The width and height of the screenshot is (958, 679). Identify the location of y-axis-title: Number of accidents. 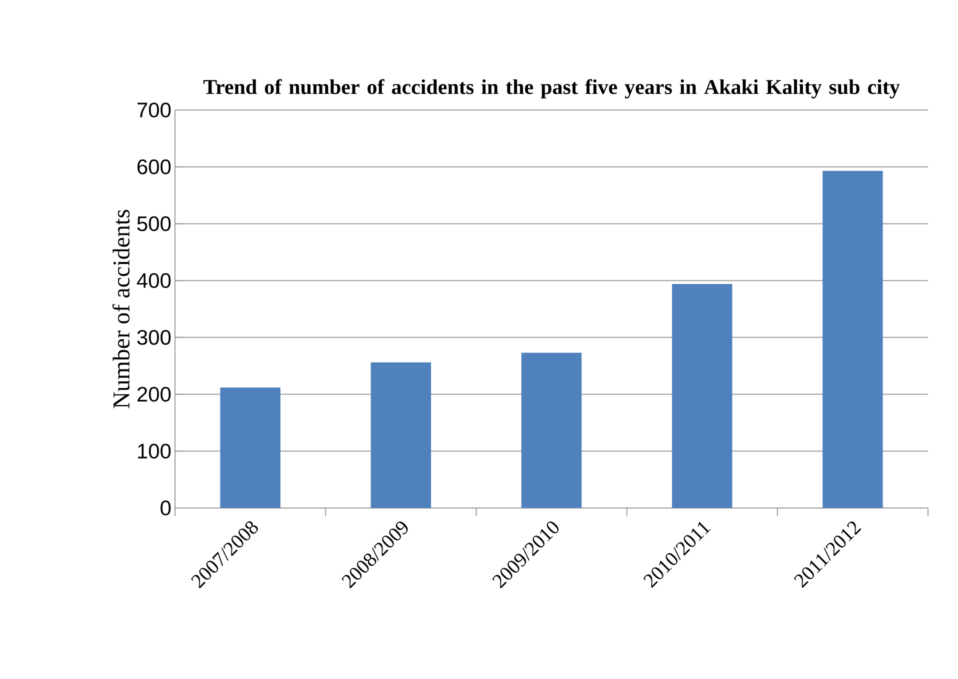
(121, 309).